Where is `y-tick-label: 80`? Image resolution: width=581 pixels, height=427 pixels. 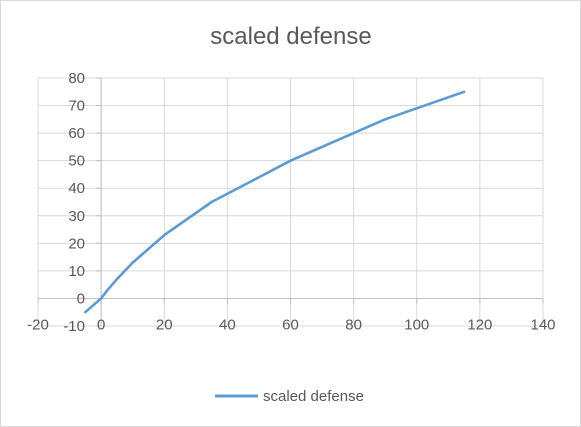
y-tick-label: 80 is located at coordinates (76, 78).